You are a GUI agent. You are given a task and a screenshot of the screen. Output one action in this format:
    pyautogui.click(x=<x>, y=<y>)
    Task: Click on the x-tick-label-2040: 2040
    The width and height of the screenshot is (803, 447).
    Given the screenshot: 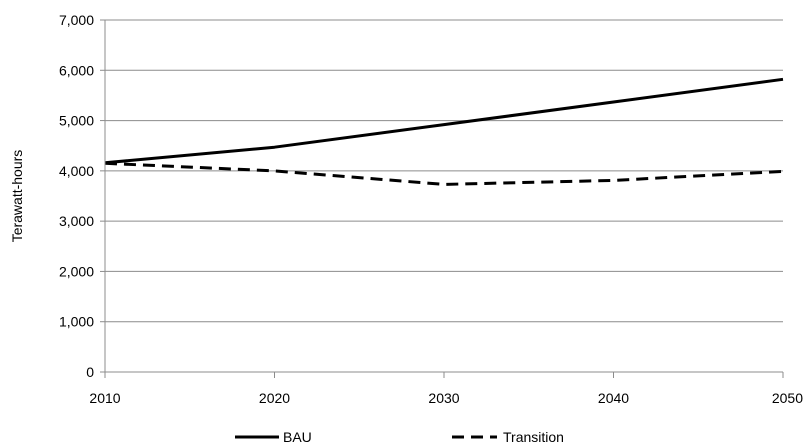 What is the action you would take?
    pyautogui.click(x=613, y=398)
    